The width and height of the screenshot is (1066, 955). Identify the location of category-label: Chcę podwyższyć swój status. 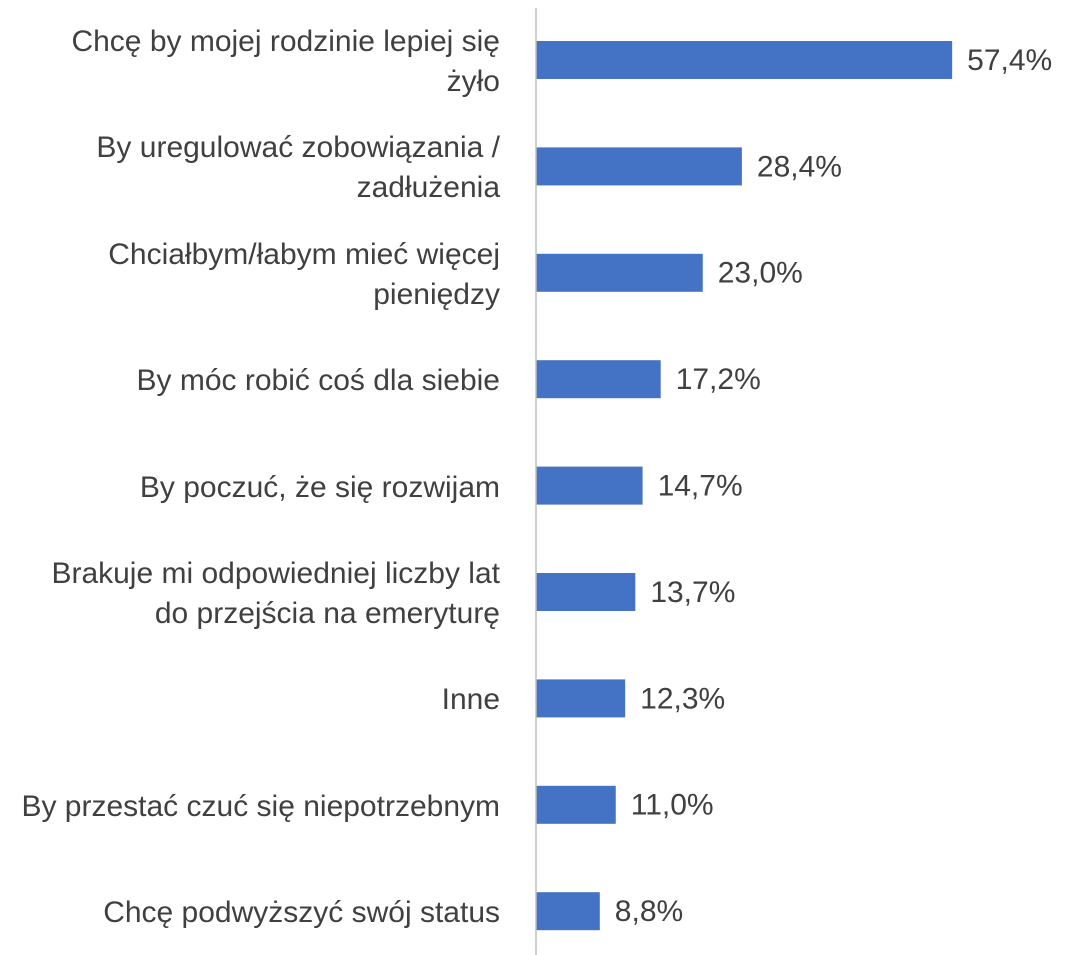
(301, 913).